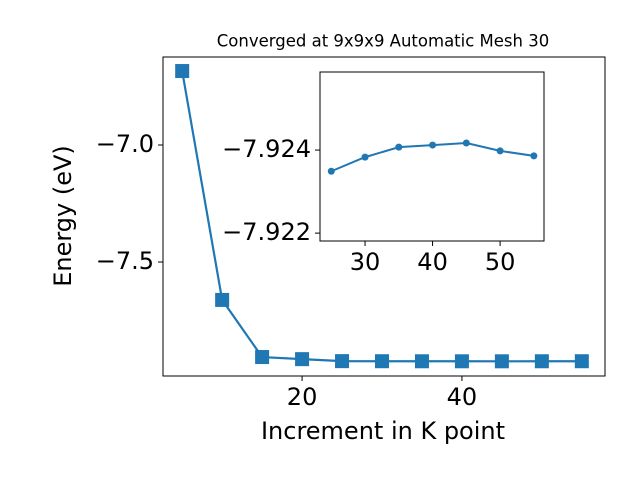  I want to click on x-tick-label: 50, so click(500, 262).